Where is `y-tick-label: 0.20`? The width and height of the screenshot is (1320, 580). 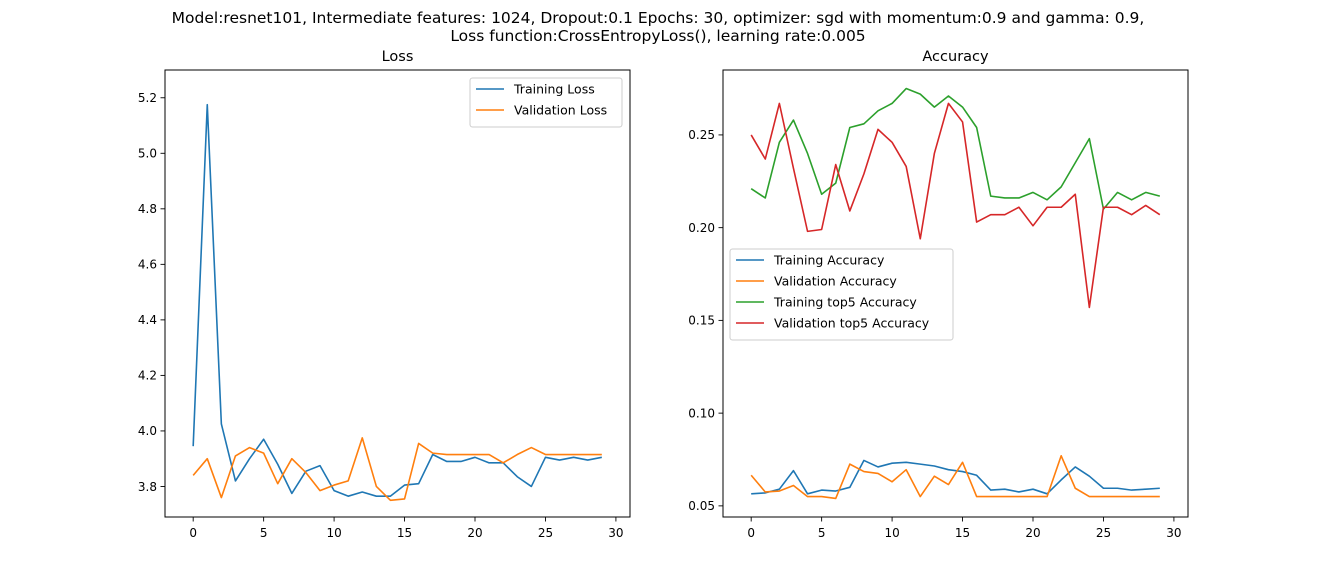
y-tick-label: 0.20 is located at coordinates (701, 228).